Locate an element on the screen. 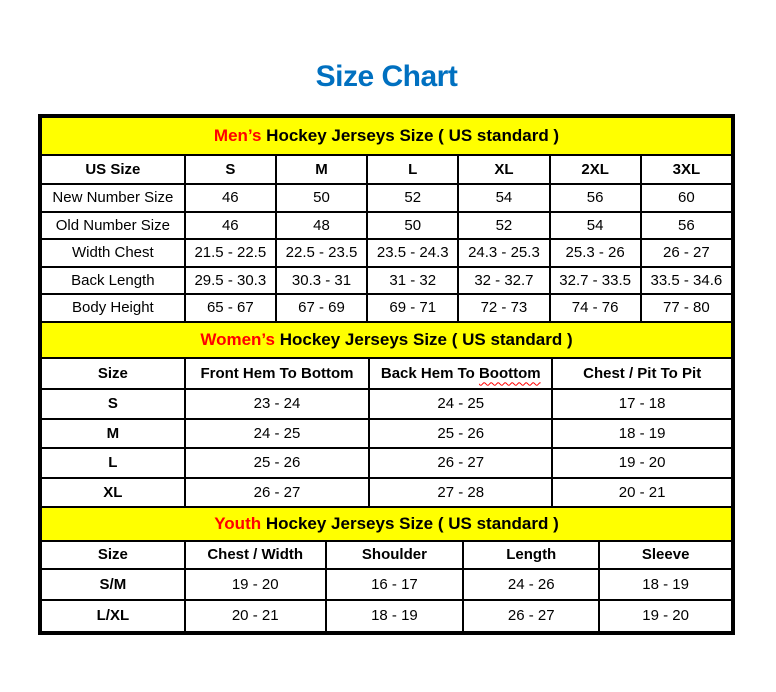  data-cell: 21.5 - 22.5 is located at coordinates (230, 253).